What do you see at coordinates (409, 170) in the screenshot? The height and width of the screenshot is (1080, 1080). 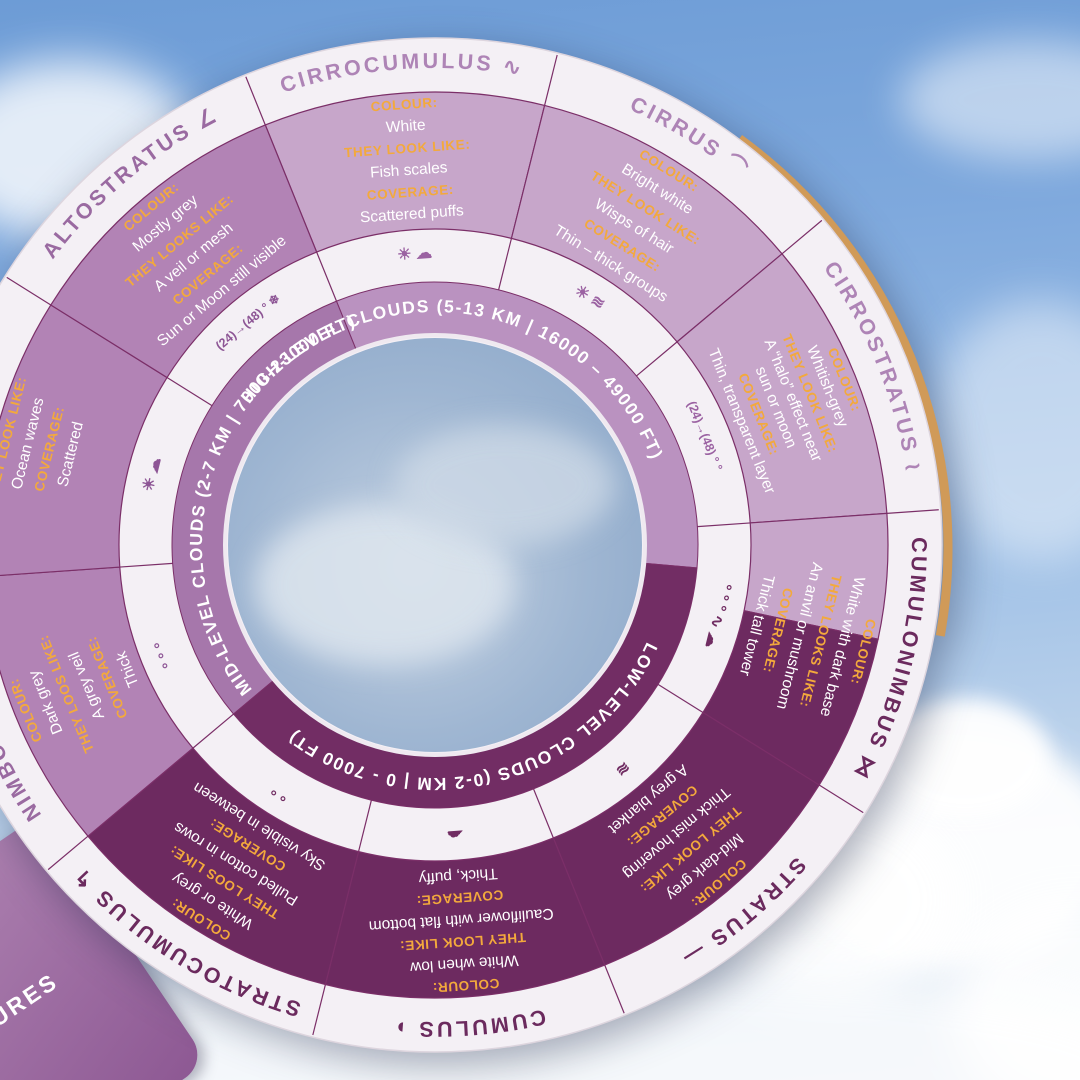 I see `svg-text: Fish scales` at bounding box center [409, 170].